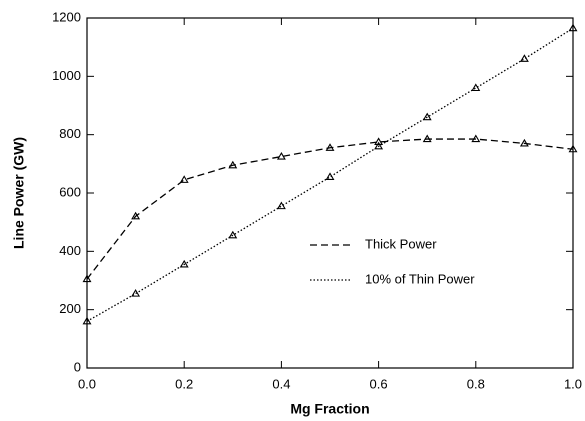 This screenshot has width=585, height=421. Describe the element at coordinates (70, 133) in the screenshot. I see `y-tick-label: 800` at that location.